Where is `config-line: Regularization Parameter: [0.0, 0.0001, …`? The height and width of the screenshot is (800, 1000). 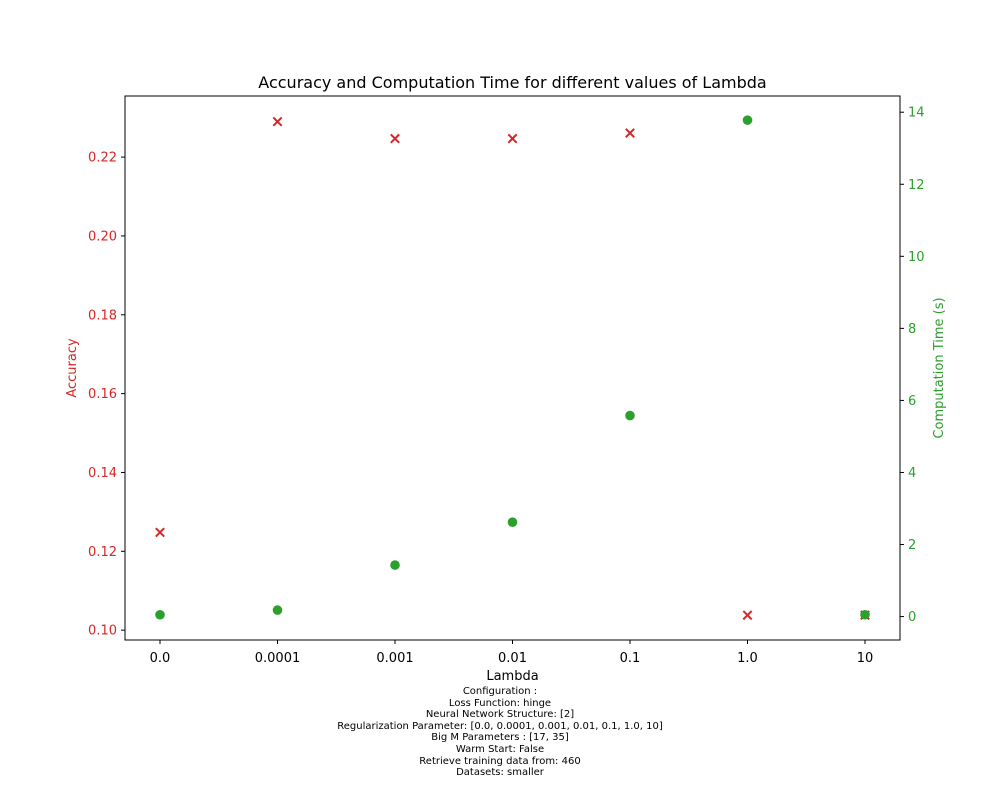 config-line: Regularization Parameter: [0.0, 0.0001, … is located at coordinates (500, 726).